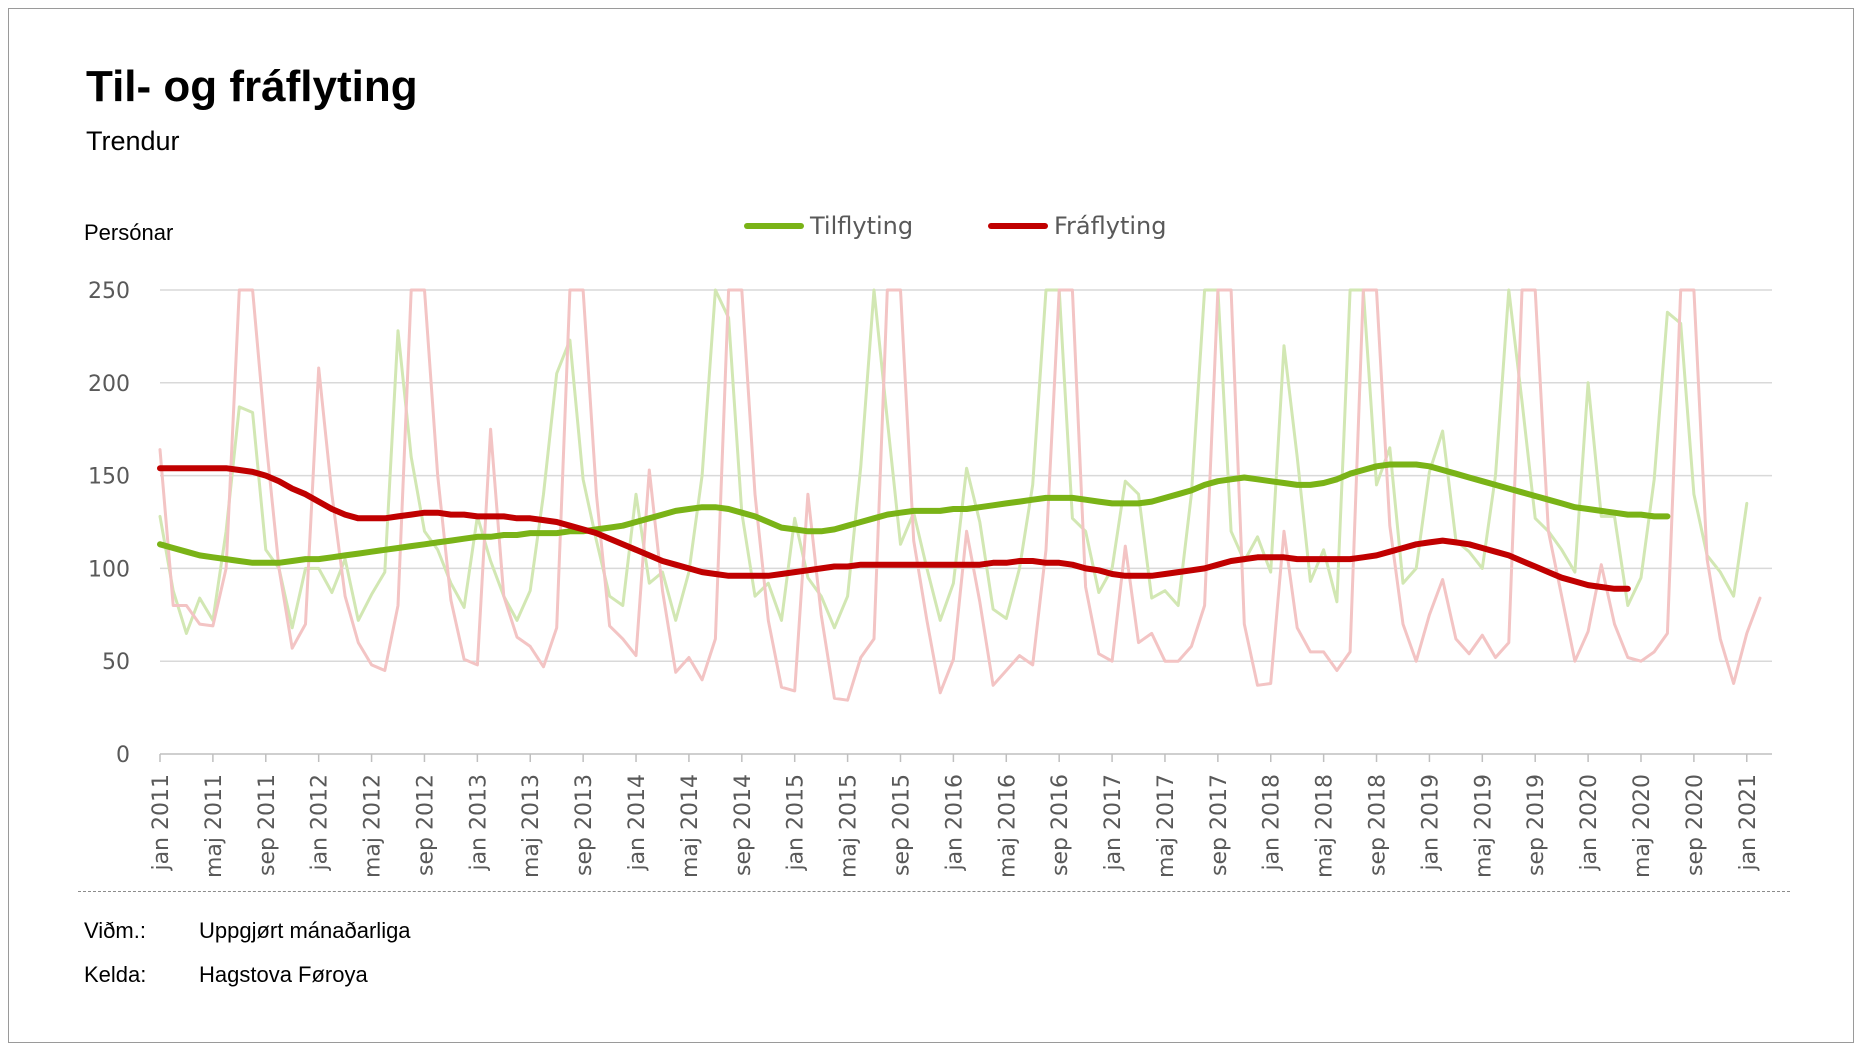 The image size is (1866, 1053). What do you see at coordinates (129, 232) in the screenshot?
I see `y-axis-label: Persónar` at bounding box center [129, 232].